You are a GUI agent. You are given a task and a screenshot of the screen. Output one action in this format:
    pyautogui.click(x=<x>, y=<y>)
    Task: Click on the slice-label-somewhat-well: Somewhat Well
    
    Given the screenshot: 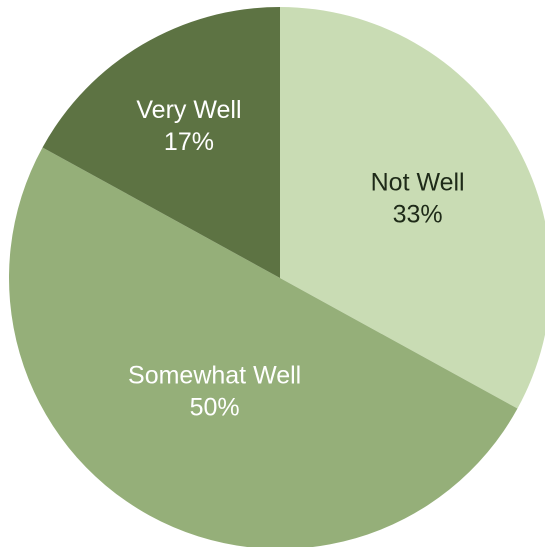 What is the action you would take?
    pyautogui.click(x=214, y=376)
    